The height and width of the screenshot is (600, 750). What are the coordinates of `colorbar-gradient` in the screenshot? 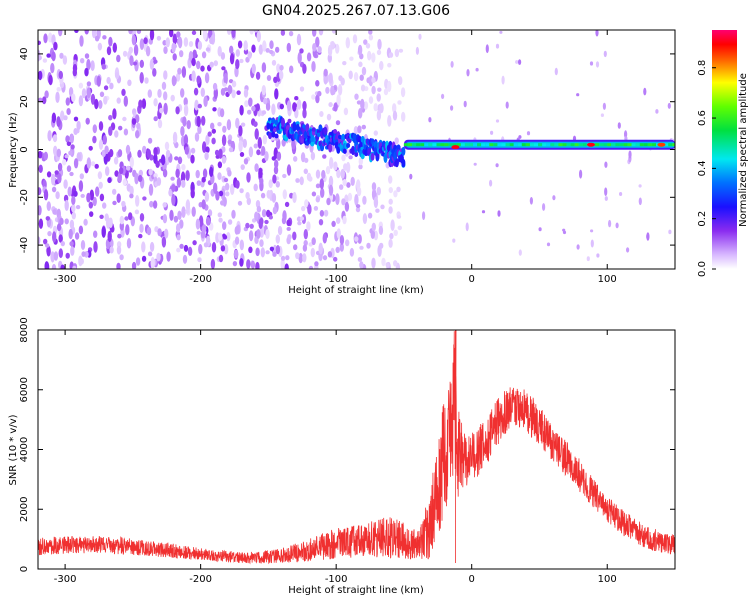 It's located at (724, 149).